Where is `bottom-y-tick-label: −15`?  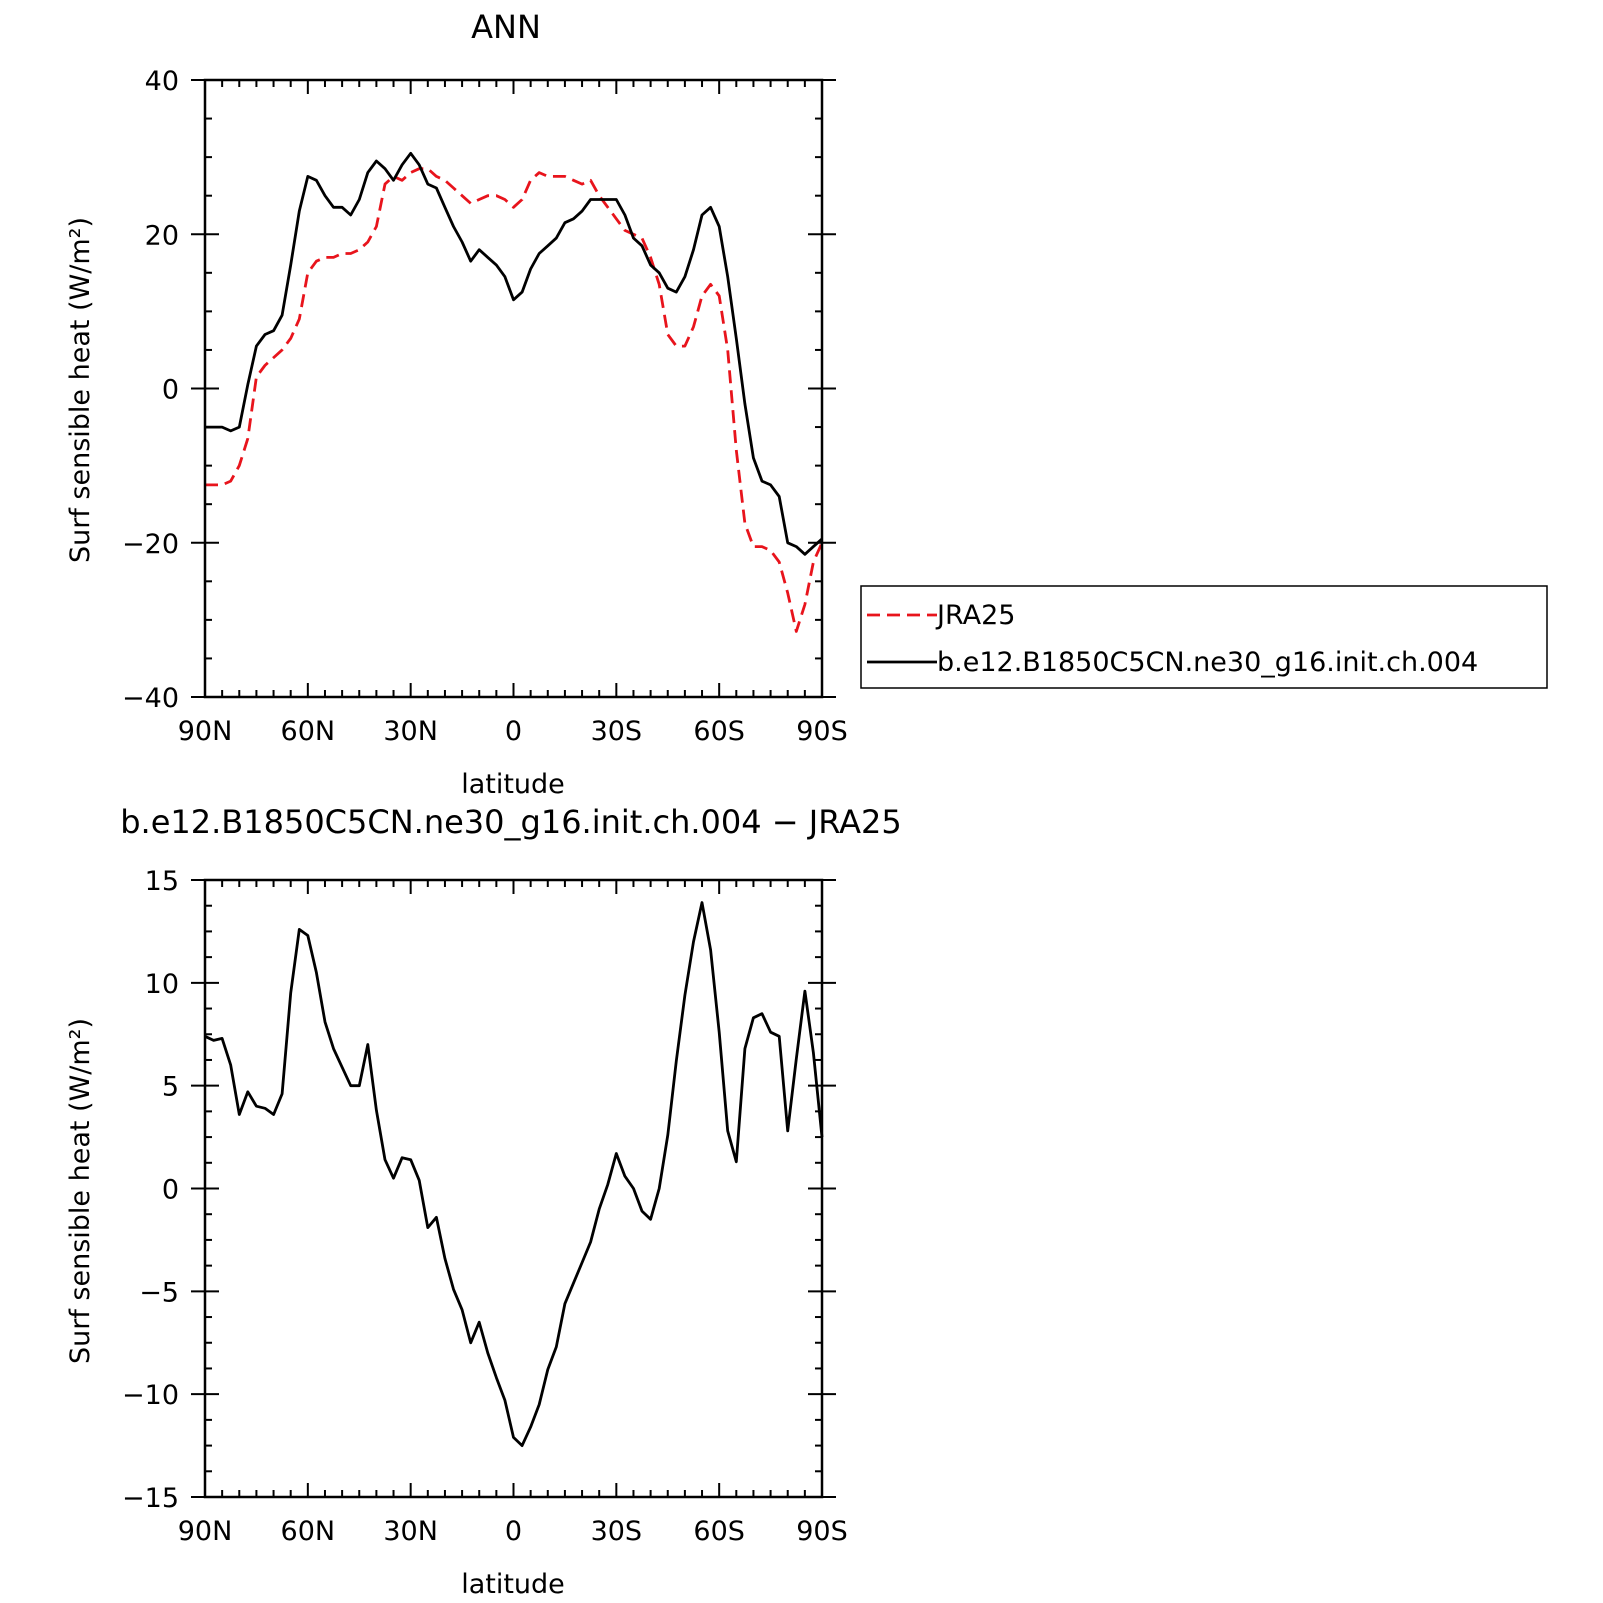
bottom-y-tick-label: −15 is located at coordinates (150, 1498).